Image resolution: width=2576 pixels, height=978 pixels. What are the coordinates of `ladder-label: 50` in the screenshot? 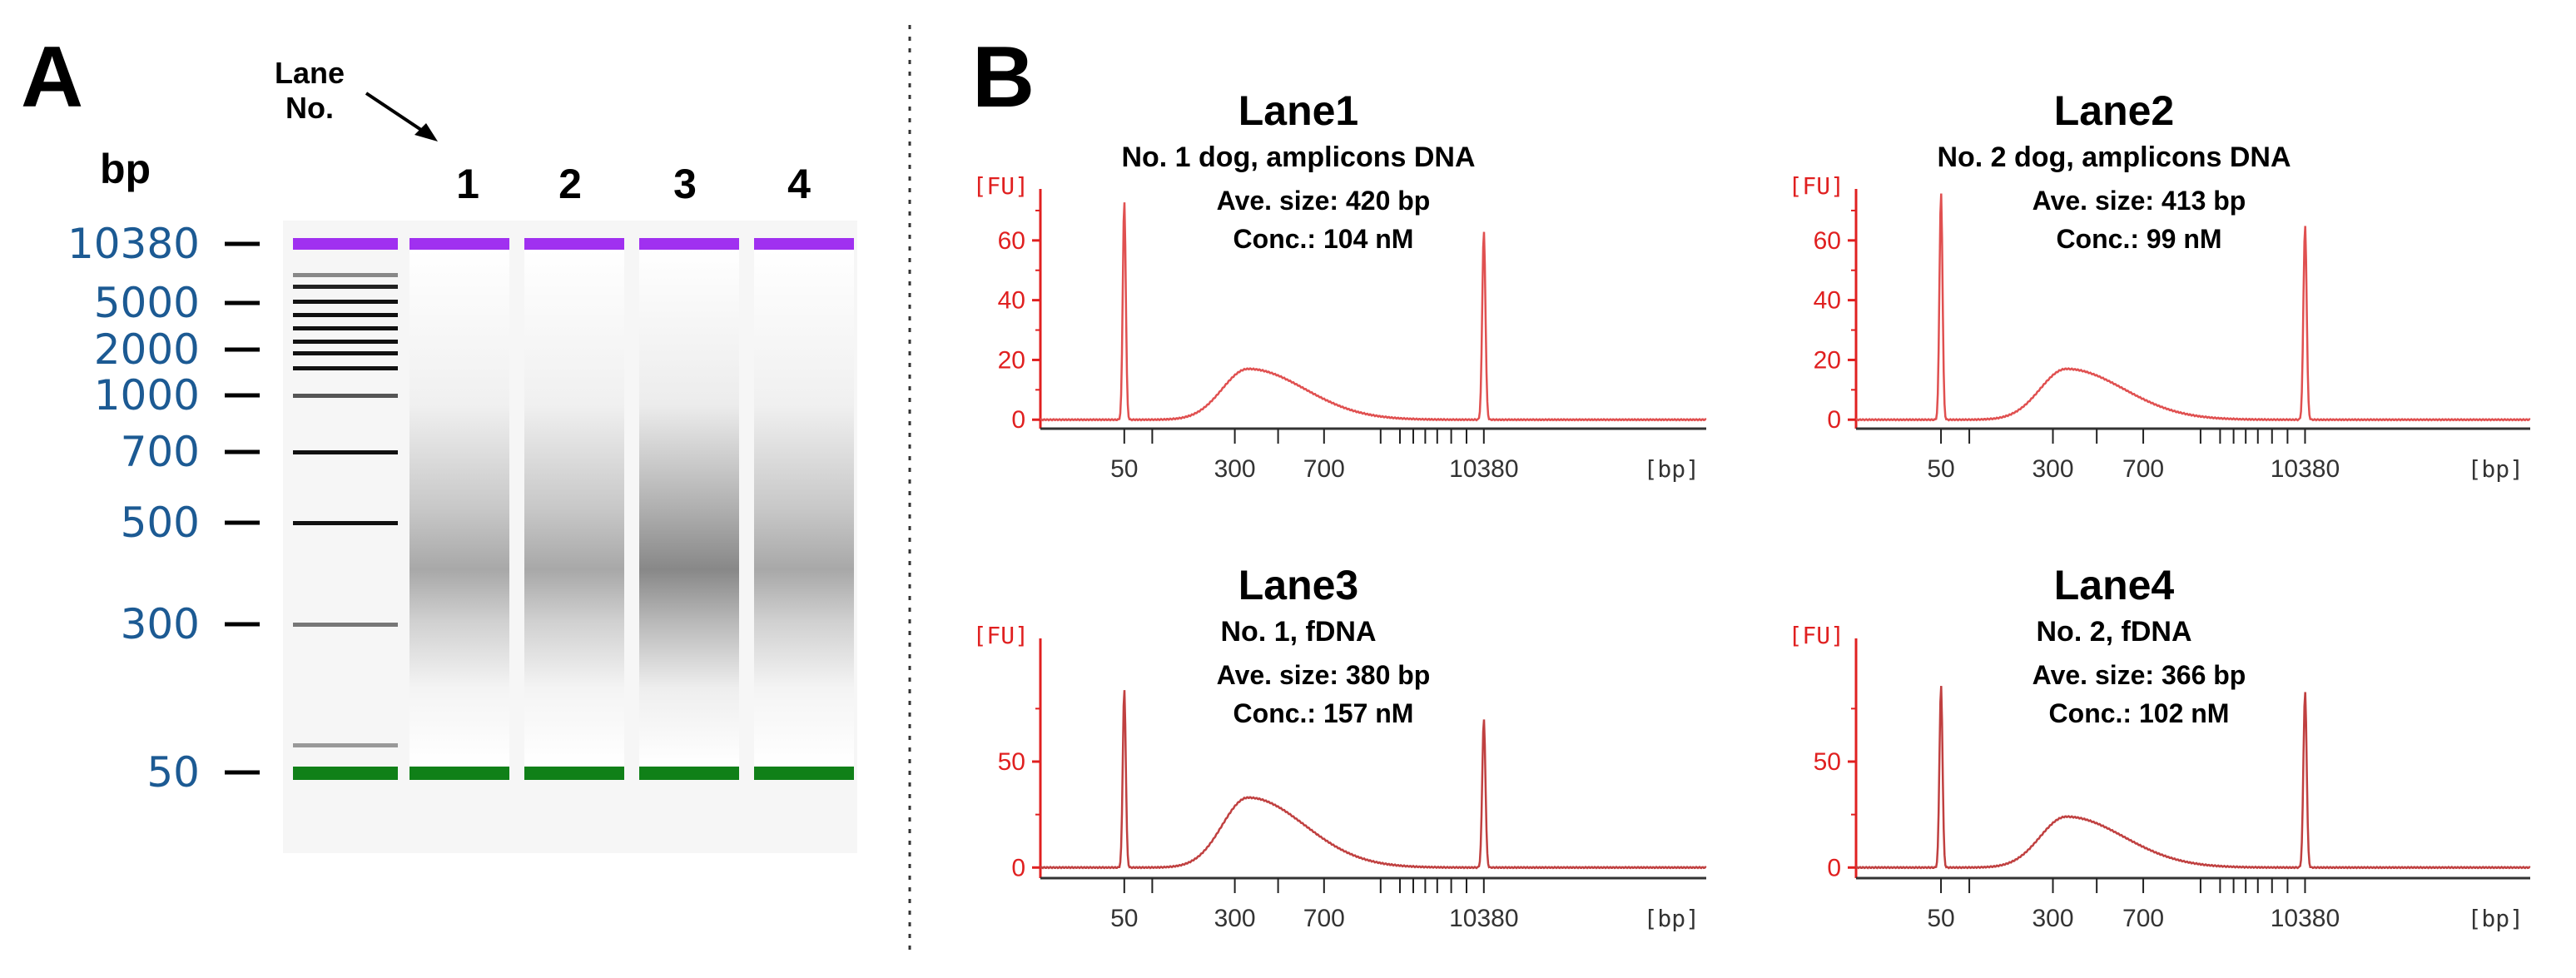 It's located at (173, 772).